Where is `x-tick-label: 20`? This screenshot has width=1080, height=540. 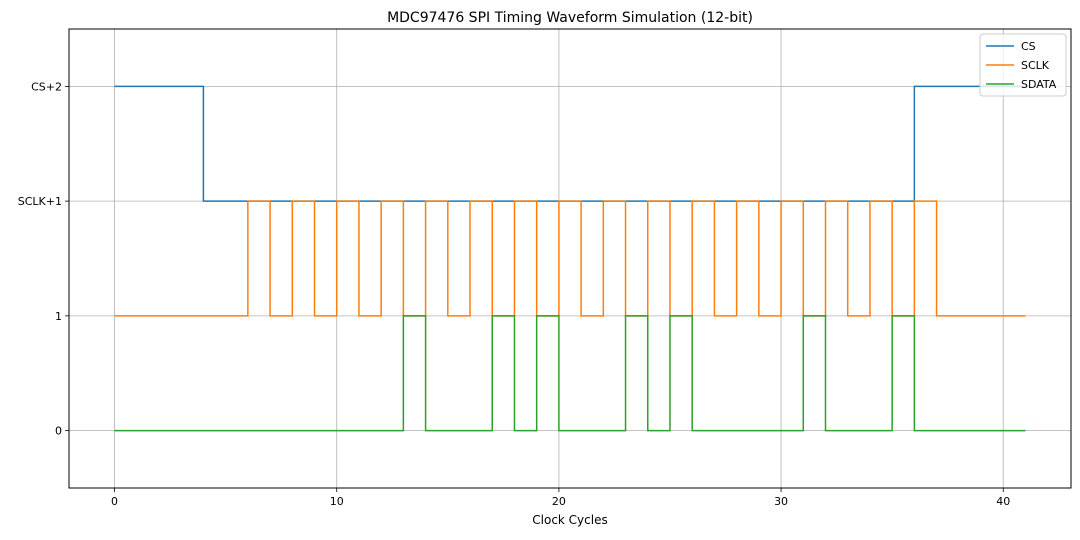
x-tick-label: 20 is located at coordinates (559, 501).